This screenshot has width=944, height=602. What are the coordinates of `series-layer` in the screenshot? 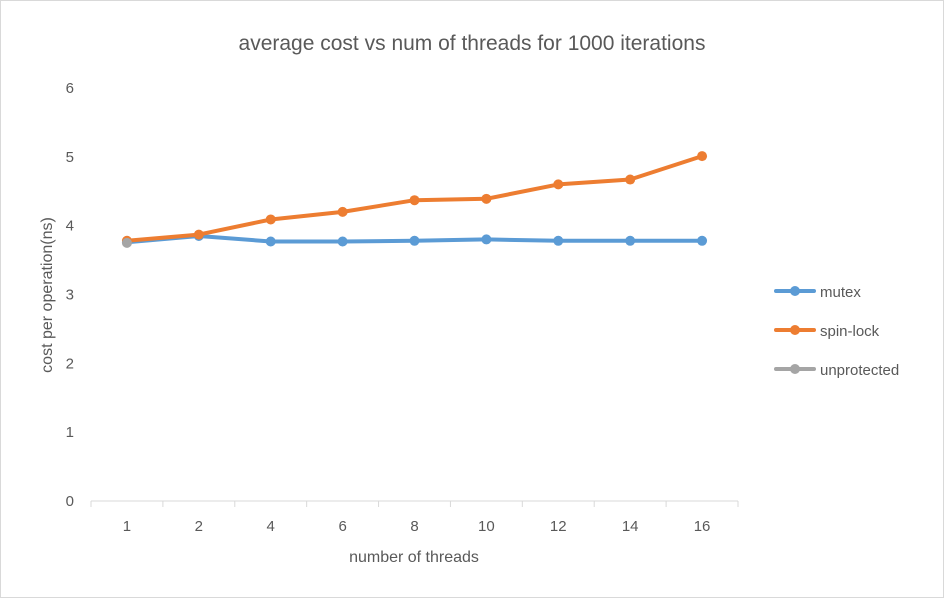 It's located at (414, 199).